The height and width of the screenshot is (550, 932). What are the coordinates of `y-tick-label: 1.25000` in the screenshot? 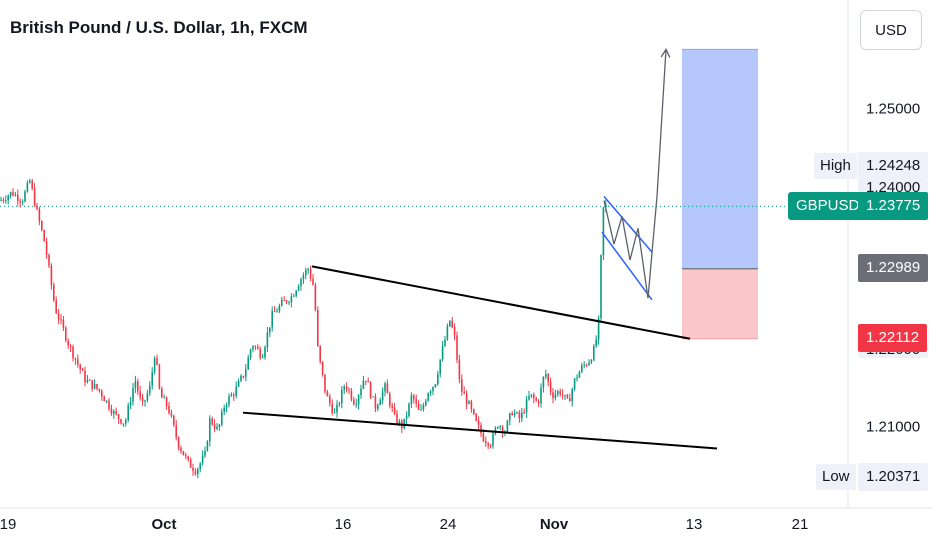 It's located at (893, 109).